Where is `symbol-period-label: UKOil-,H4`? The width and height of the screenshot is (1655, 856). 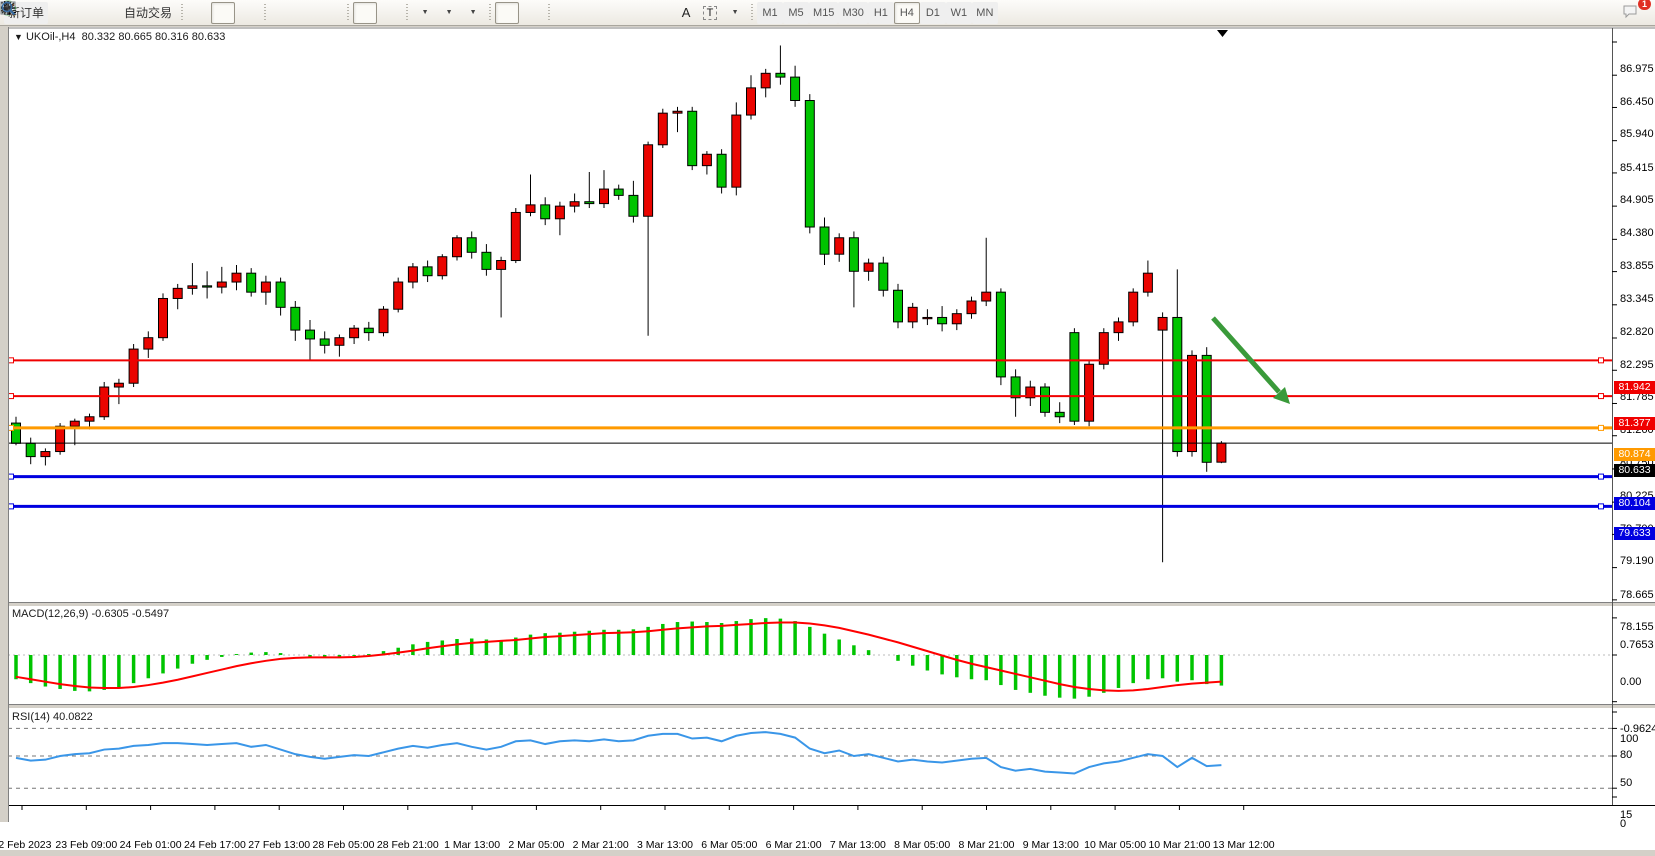 symbol-period-label: UKOil-,H4 is located at coordinates (50, 37).